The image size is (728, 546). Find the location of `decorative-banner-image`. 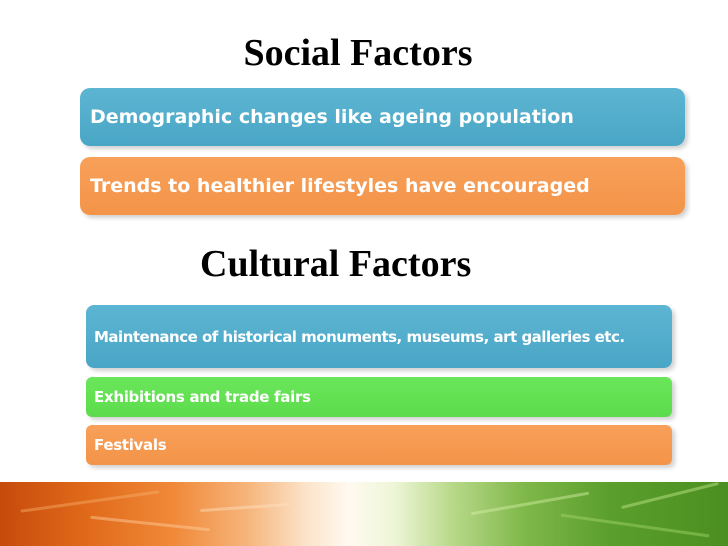

decorative-banner-image is located at coordinates (364, 514).